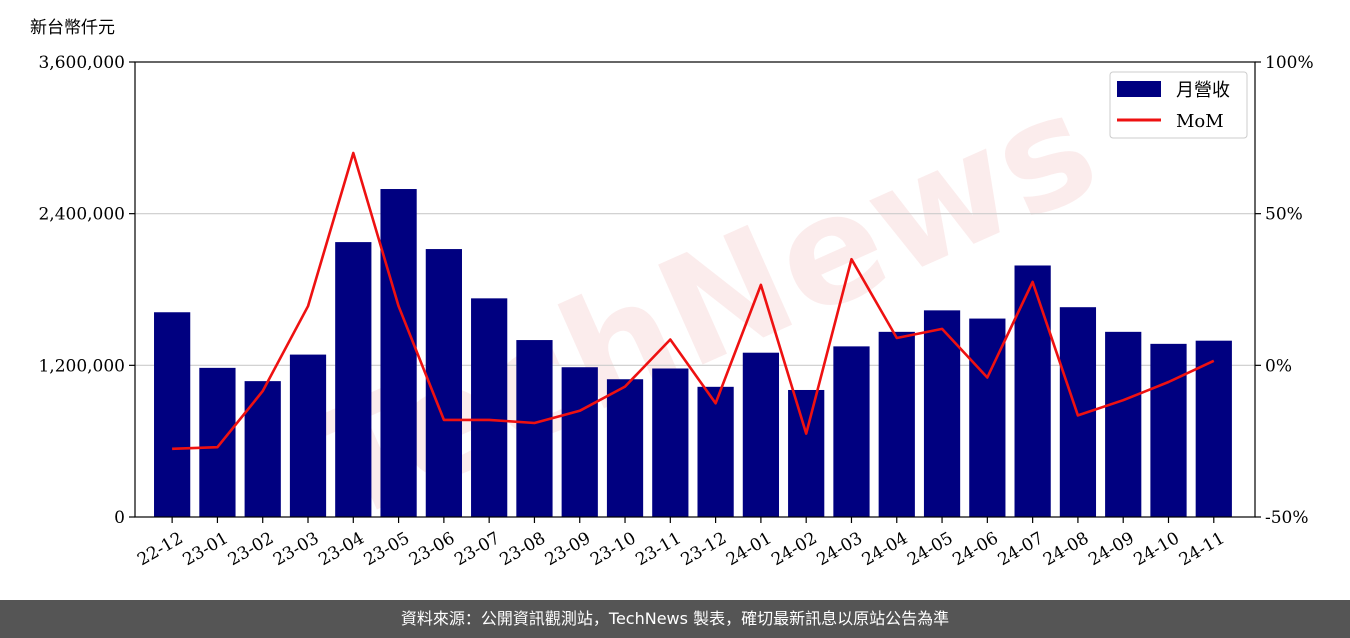  What do you see at coordinates (160, 549) in the screenshot?
I see `x-tick-label: 22-12` at bounding box center [160, 549].